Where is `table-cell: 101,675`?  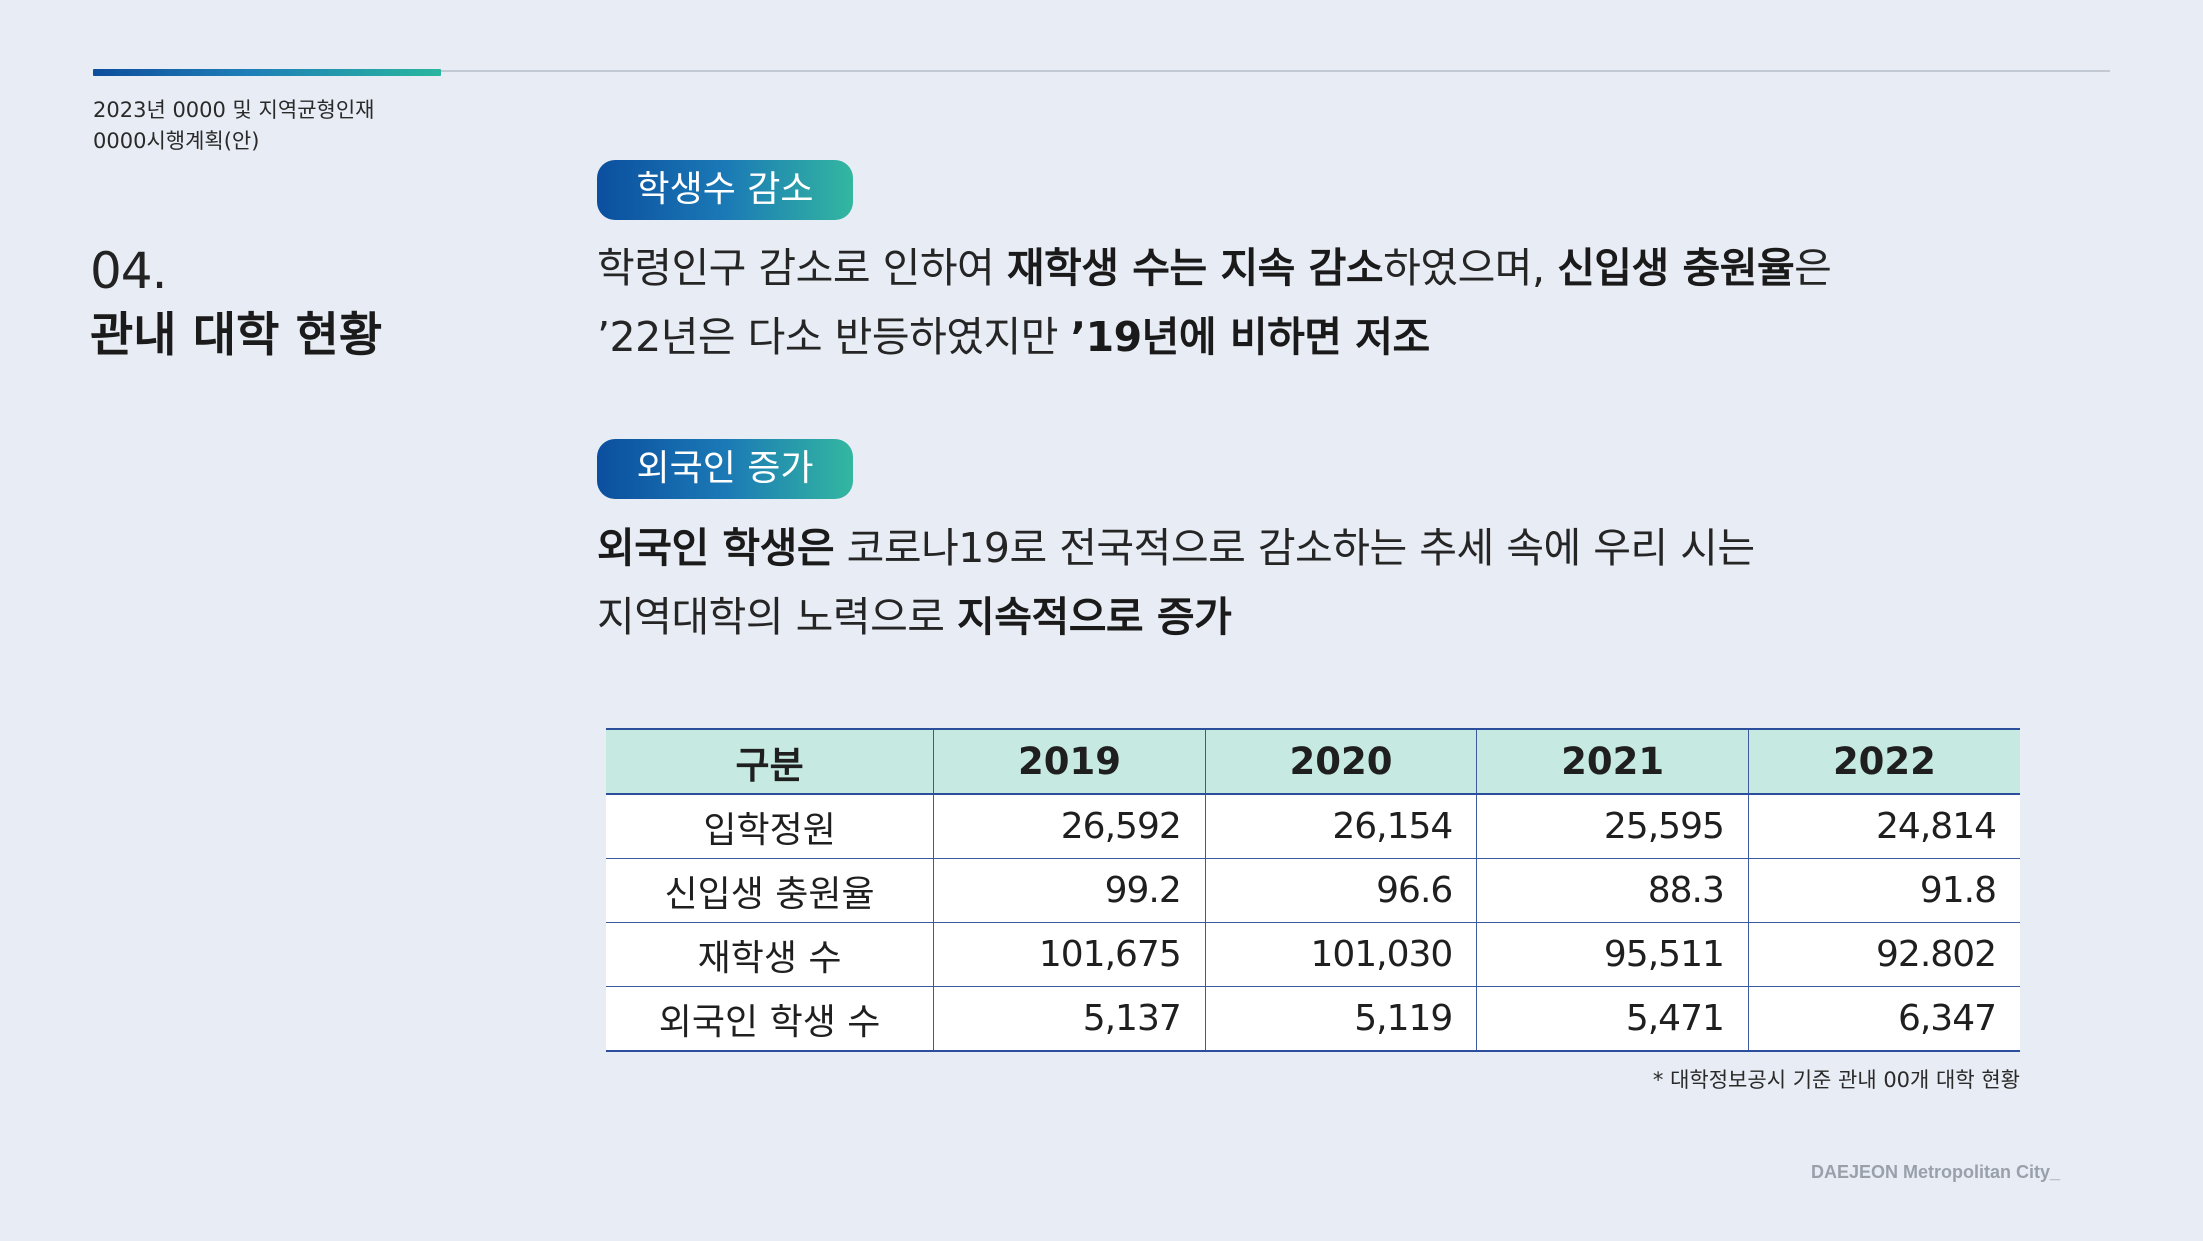
table-cell: 101,675 is located at coordinates (1069, 954).